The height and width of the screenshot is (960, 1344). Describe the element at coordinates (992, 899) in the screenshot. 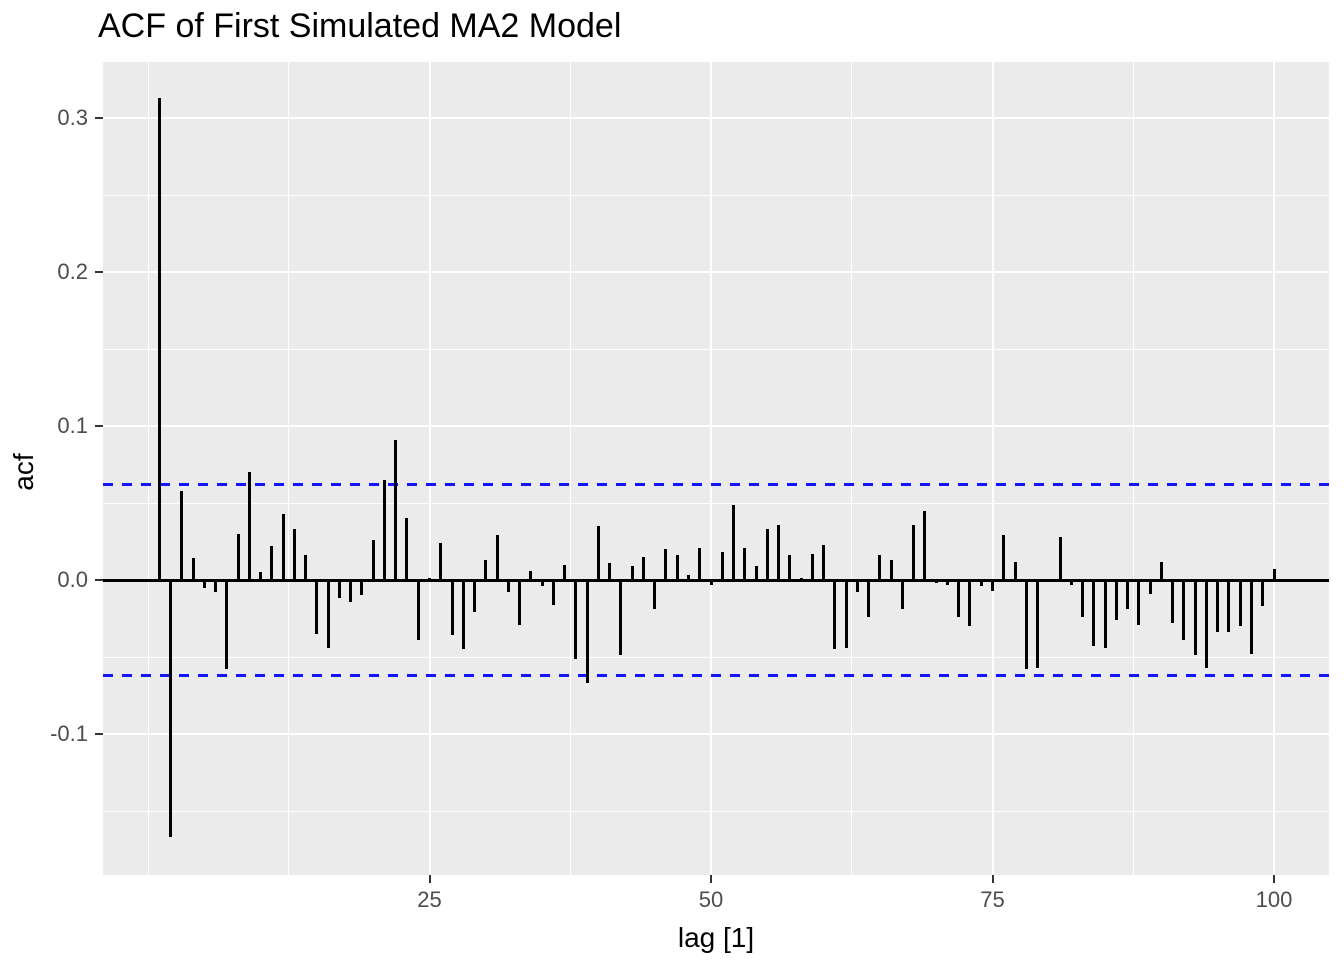

I see `x-tick-label: 75` at that location.